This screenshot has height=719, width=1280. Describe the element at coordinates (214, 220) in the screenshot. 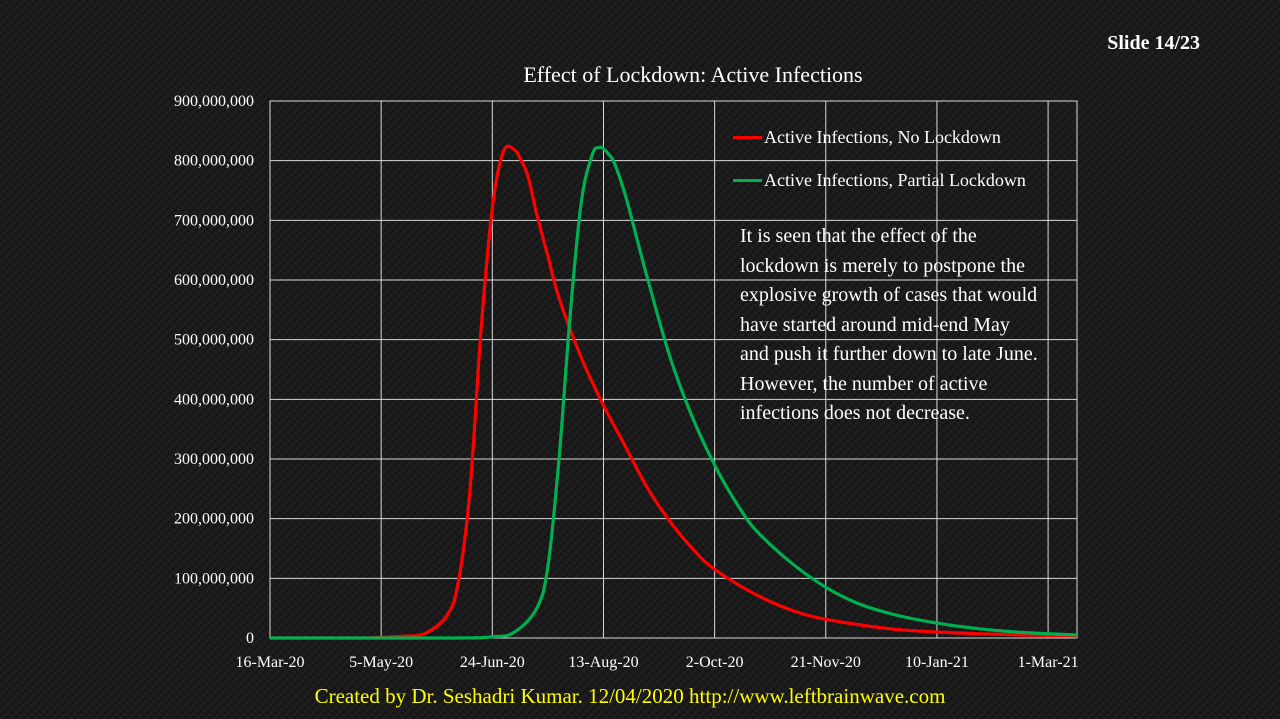

I see `y-tick-label: 700,000,000` at that location.